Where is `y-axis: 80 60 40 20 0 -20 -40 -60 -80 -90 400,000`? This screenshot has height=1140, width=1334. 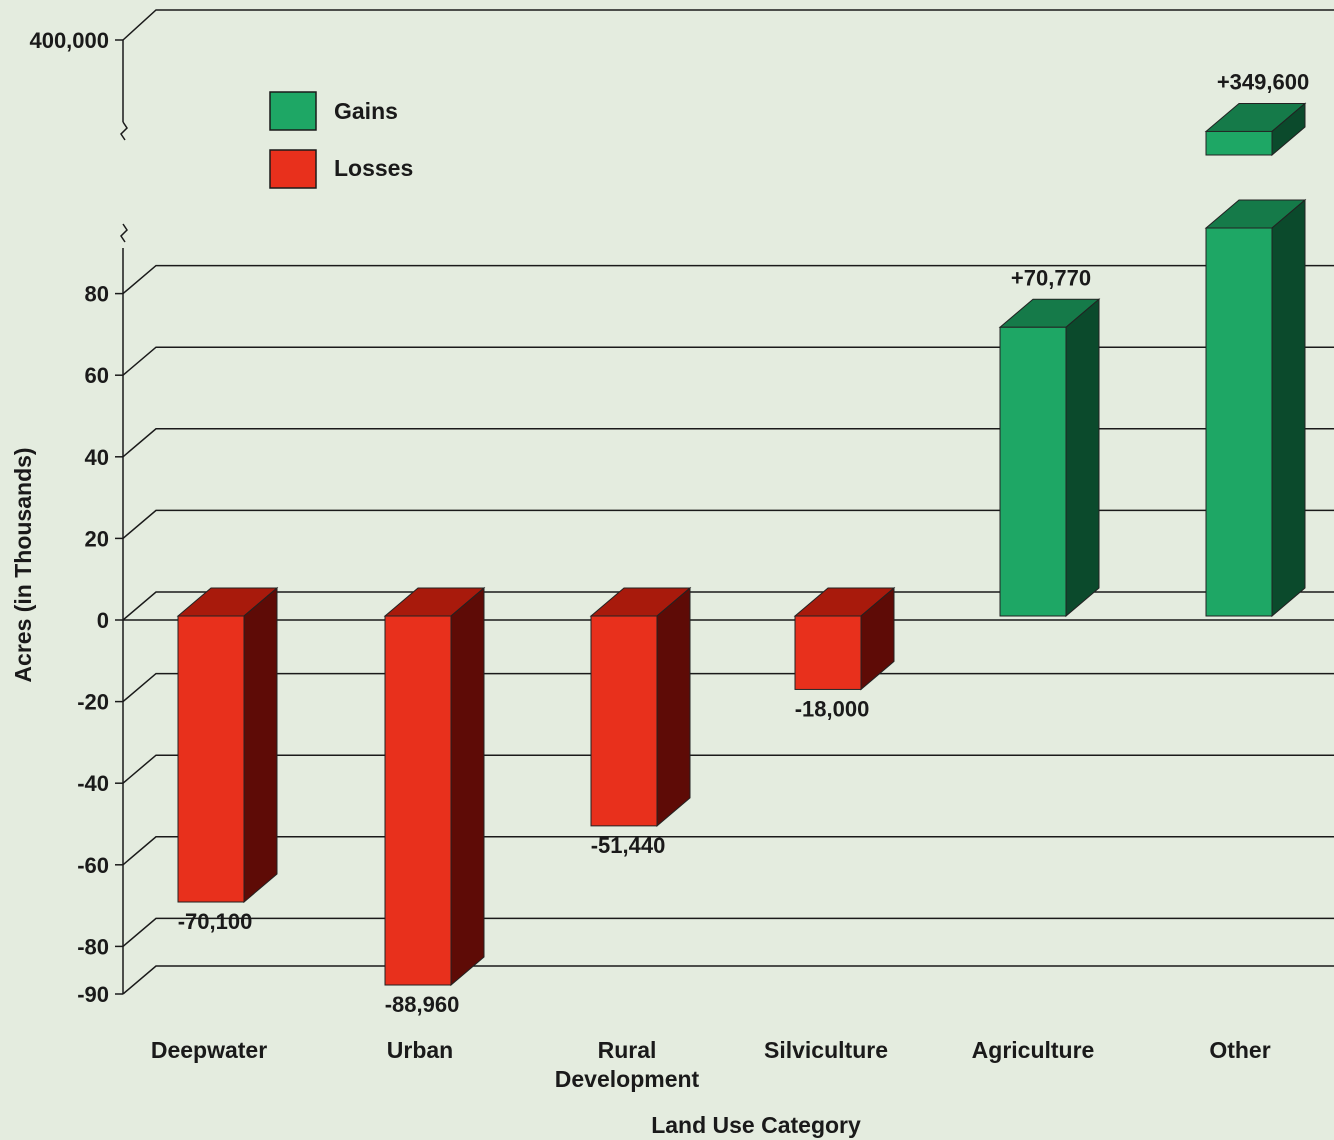 y-axis: 80 60 40 20 0 -20 -40 -60 -80 -90 400,000 is located at coordinates (78, 517).